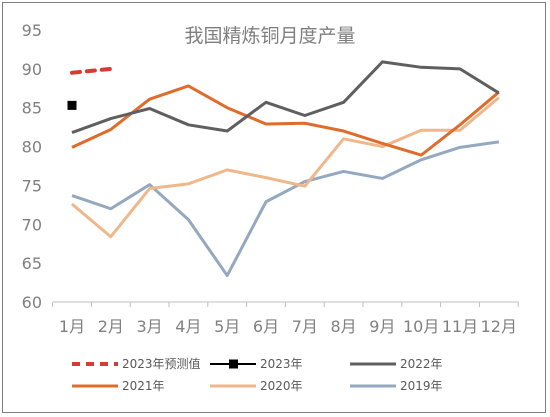 The image size is (550, 417). I want to click on legend-label-2023: 2023年, so click(281, 364).